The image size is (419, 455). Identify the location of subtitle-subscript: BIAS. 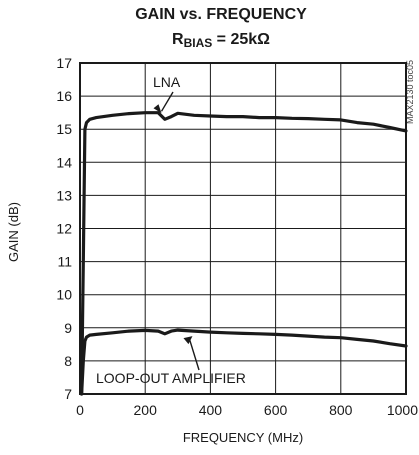
(198, 43).